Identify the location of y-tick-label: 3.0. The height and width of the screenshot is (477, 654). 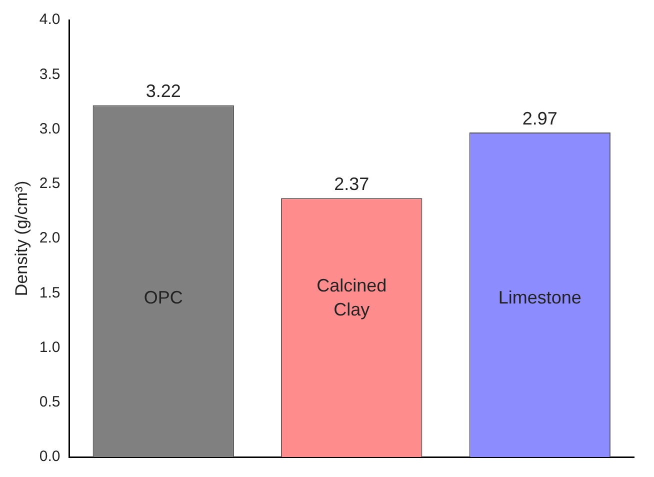
(49, 129).